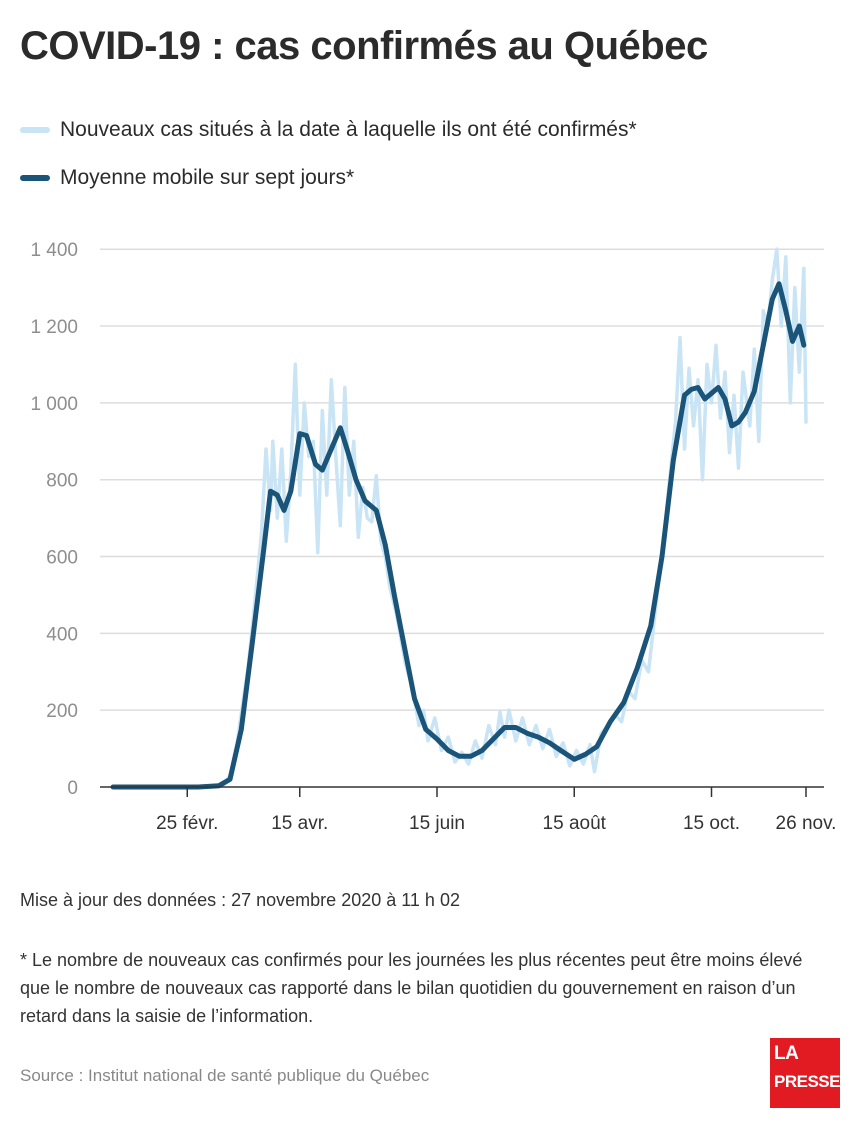 Image resolution: width=860 pixels, height=1140 pixels. I want to click on legend-label-average: Moyenne mobile sur sept jours*, so click(207, 177).